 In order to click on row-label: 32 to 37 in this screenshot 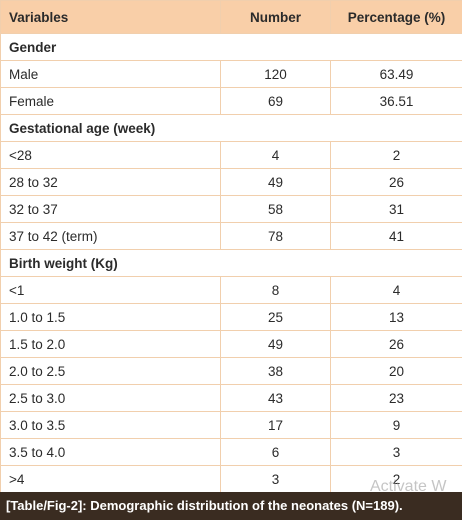, I will do `click(110, 209)`.